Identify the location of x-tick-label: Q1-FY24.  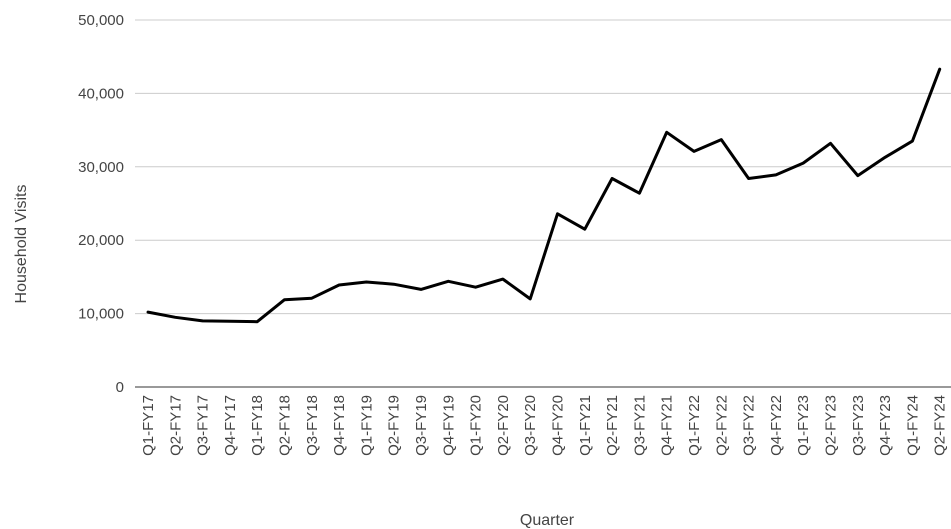
(912, 425).